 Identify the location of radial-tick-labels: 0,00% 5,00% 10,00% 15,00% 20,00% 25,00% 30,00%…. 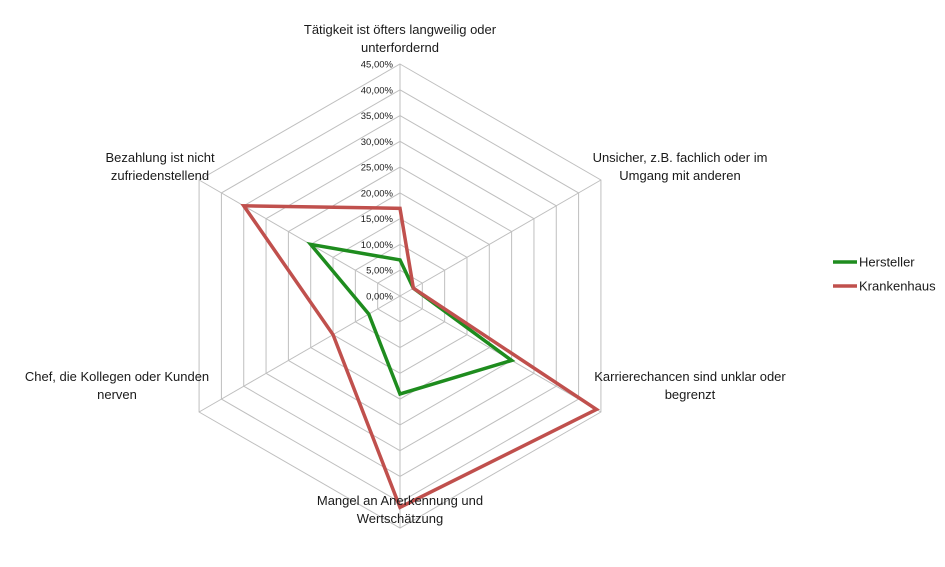
(377, 181).